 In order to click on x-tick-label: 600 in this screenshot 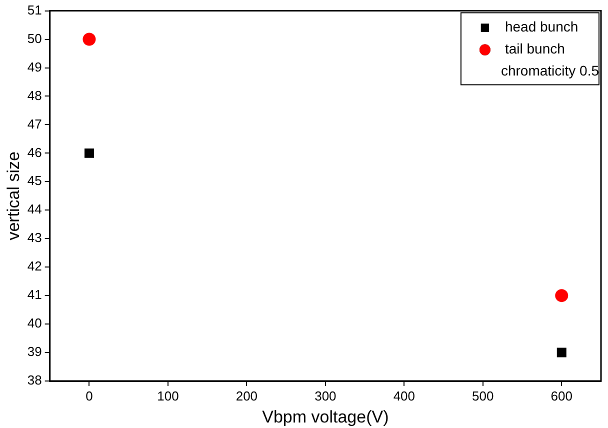, I will do `click(561, 396)`.